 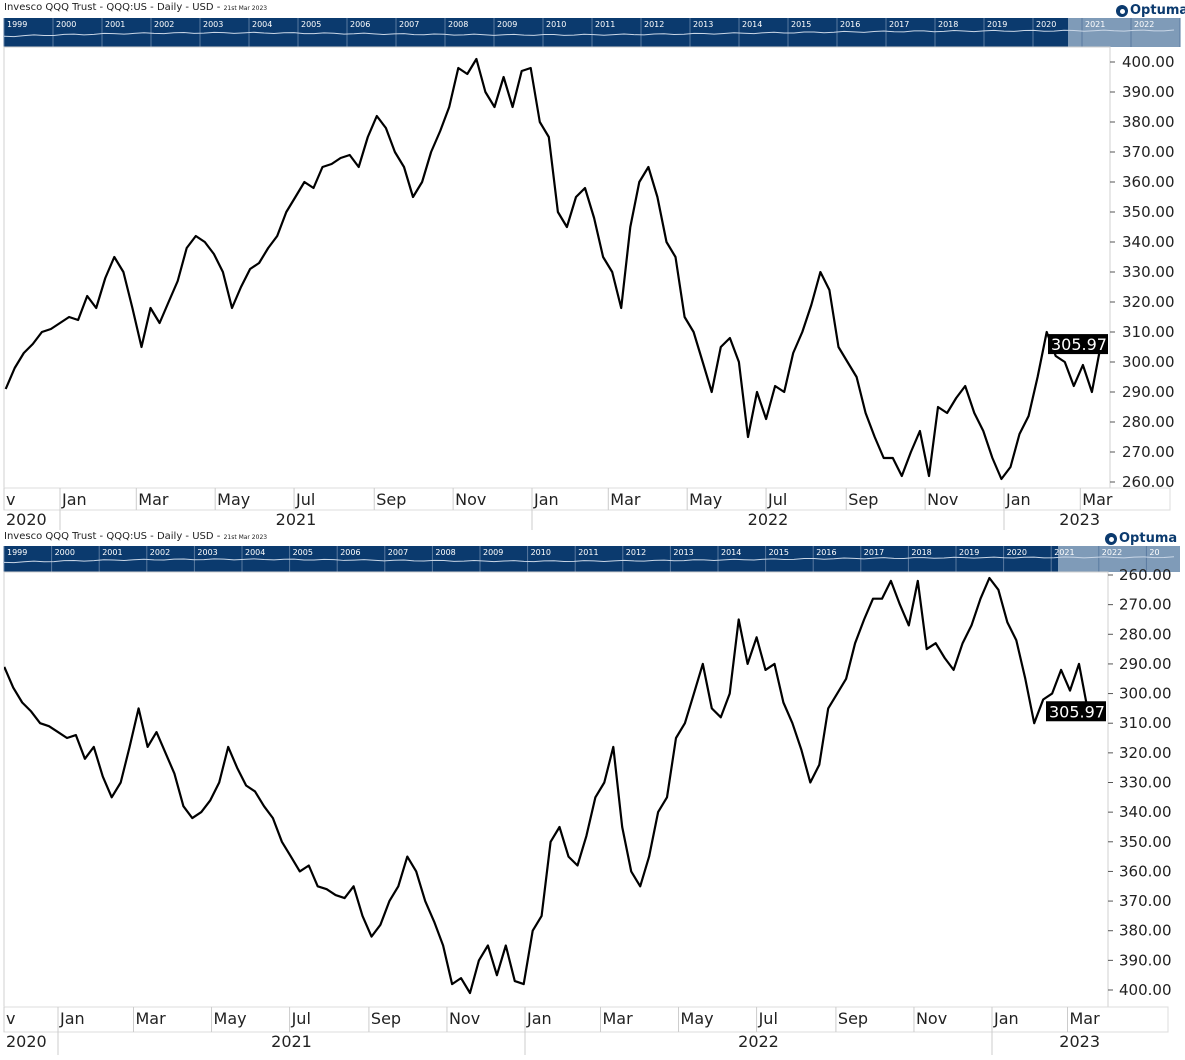 I want to click on navigator-year-label: 20, so click(x=1184, y=24).